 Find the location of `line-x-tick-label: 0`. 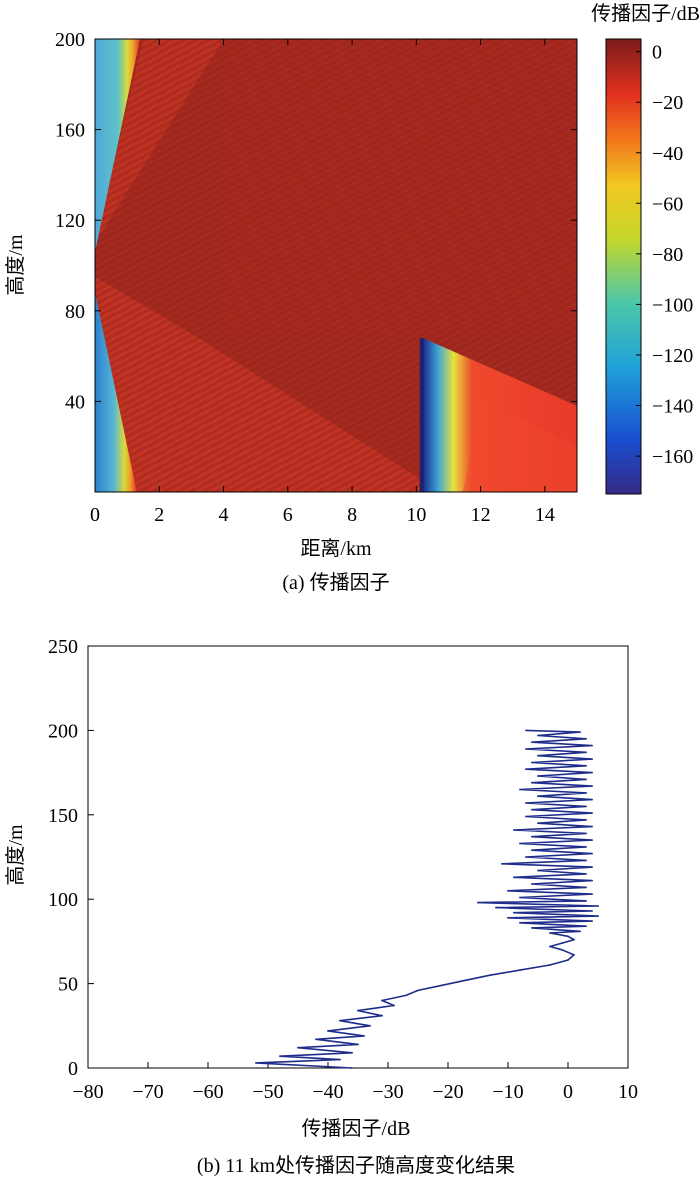

line-x-tick-label: 0 is located at coordinates (568, 1092).